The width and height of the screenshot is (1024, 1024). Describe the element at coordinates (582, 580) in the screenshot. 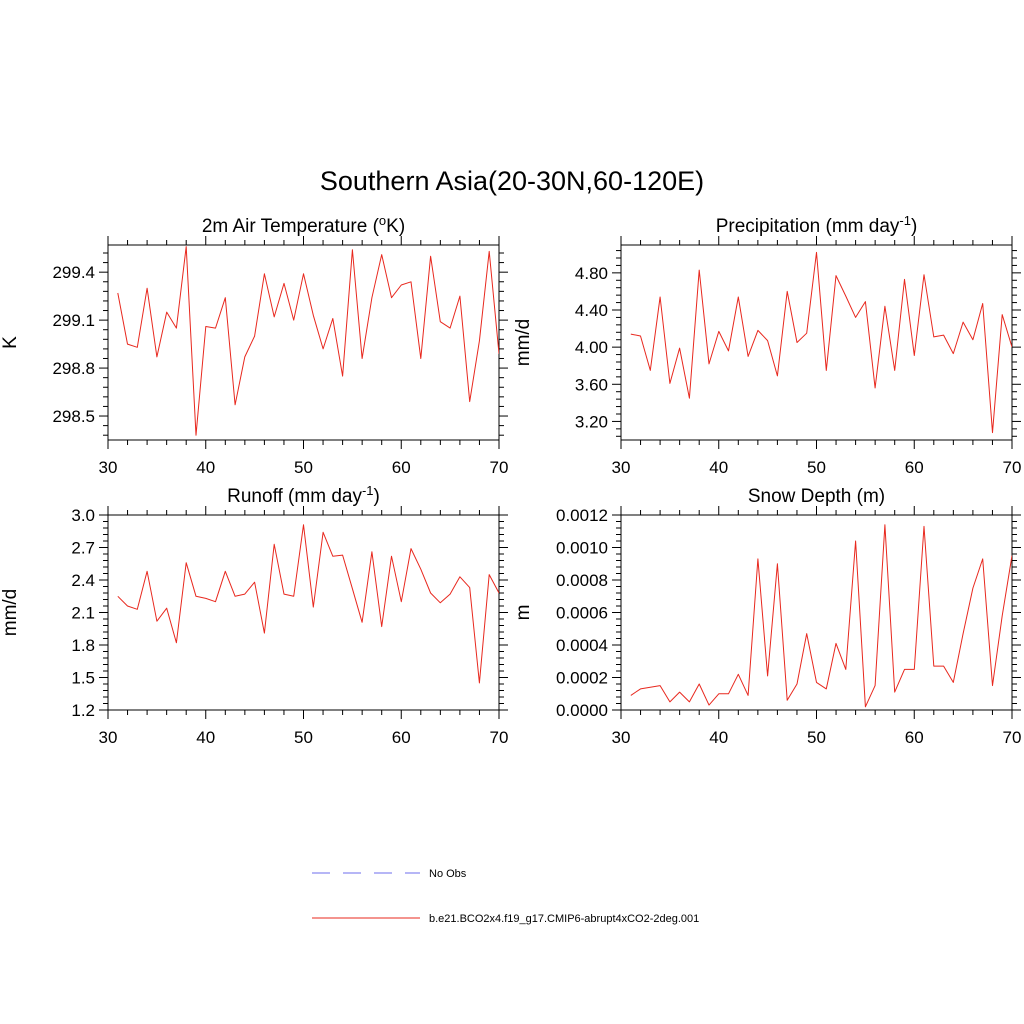

I see `y-tick-label: 0.0008` at that location.